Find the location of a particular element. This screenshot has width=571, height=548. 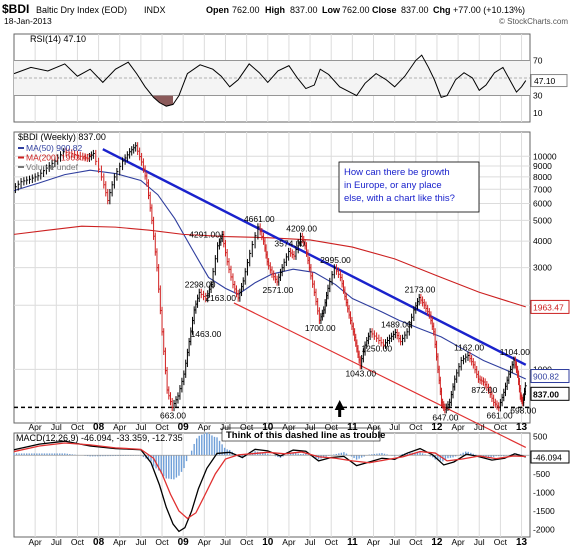

close-label: Close is located at coordinates (384, 10).